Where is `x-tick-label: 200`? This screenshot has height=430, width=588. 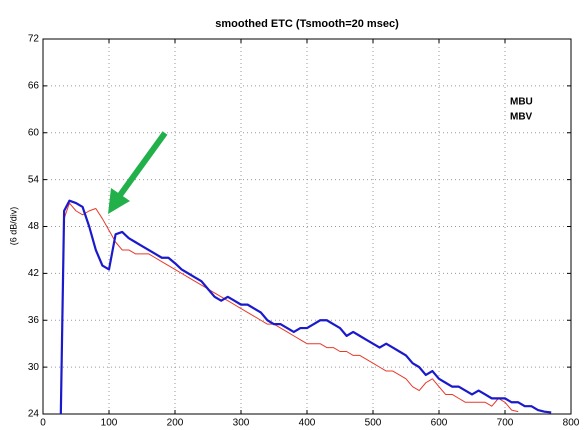
x-tick-label: 200 is located at coordinates (175, 423).